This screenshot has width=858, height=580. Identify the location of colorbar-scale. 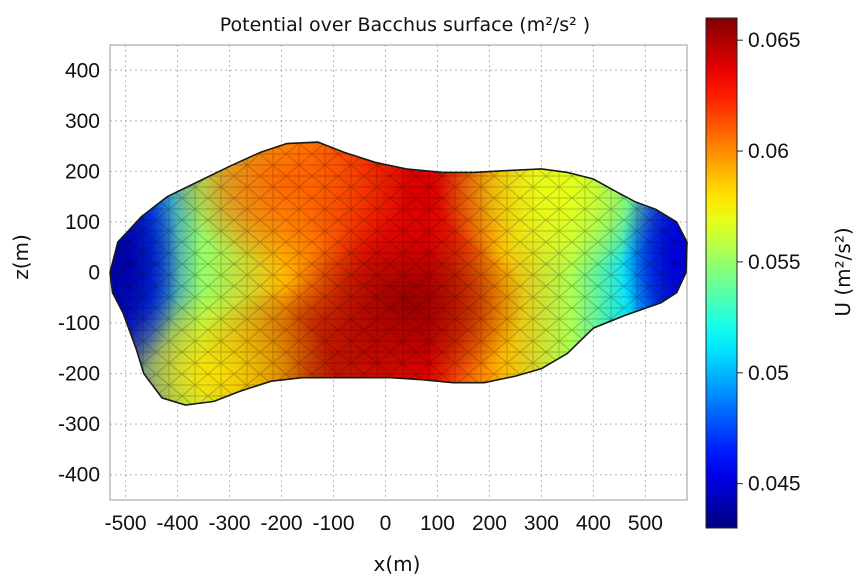
(721, 273).